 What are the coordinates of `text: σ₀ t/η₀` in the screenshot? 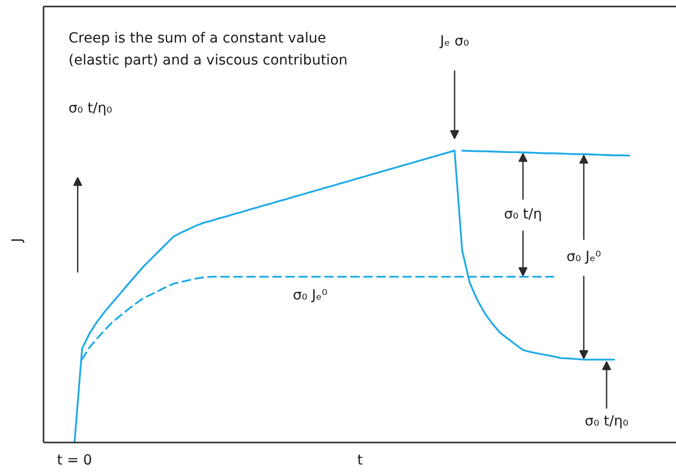 It's located at (90, 108).